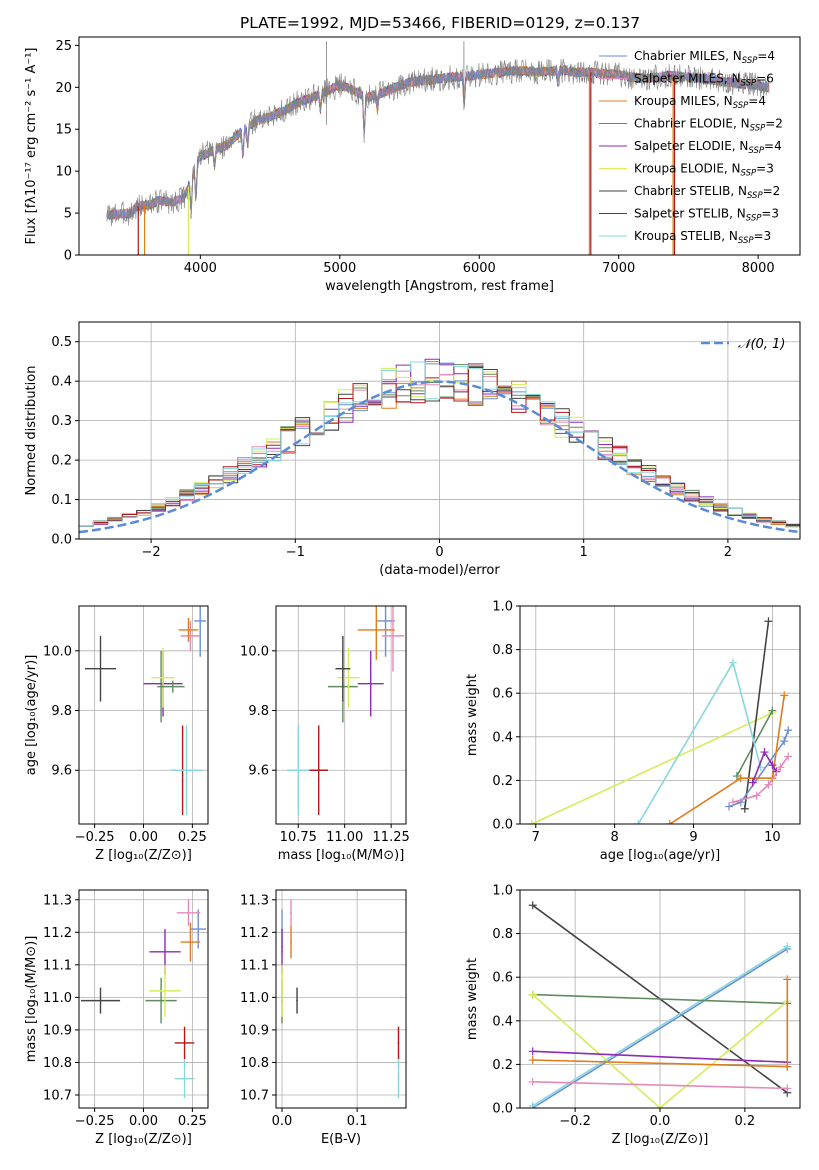 This screenshot has height=1170, width=819. I want to click on x-tick-label: 1, so click(584, 552).